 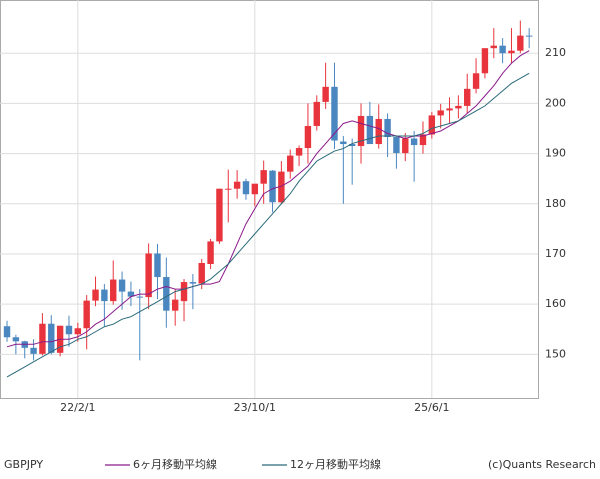 I want to click on y-tick-label: 150, so click(x=555, y=353).